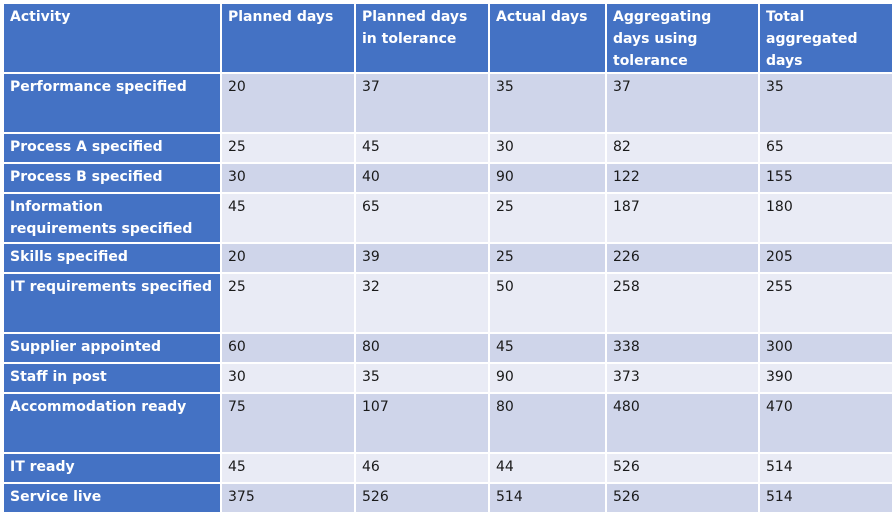 The height and width of the screenshot is (521, 896). Describe the element at coordinates (112, 258) in the screenshot. I see `activity-label: Skills specified` at that location.